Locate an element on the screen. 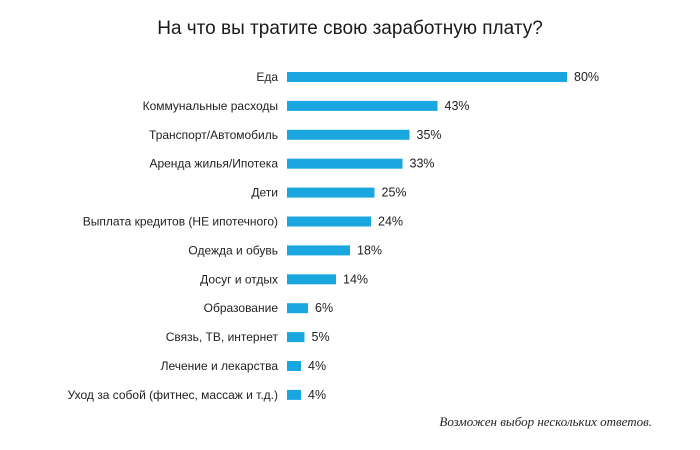  category-label: Выплата кредитов (НЕ ипотечного) is located at coordinates (180, 222).